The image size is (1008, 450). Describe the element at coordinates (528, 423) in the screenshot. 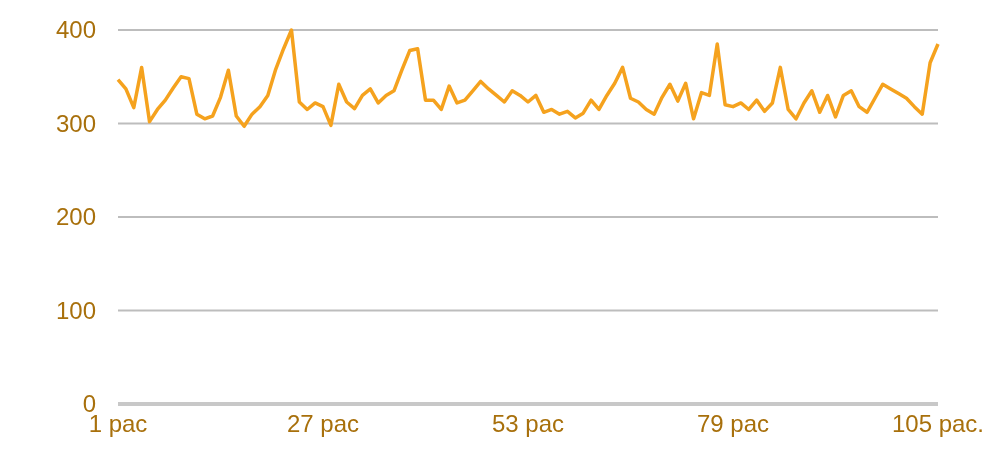

I see `x-tick-label: 53 pac` at that location.